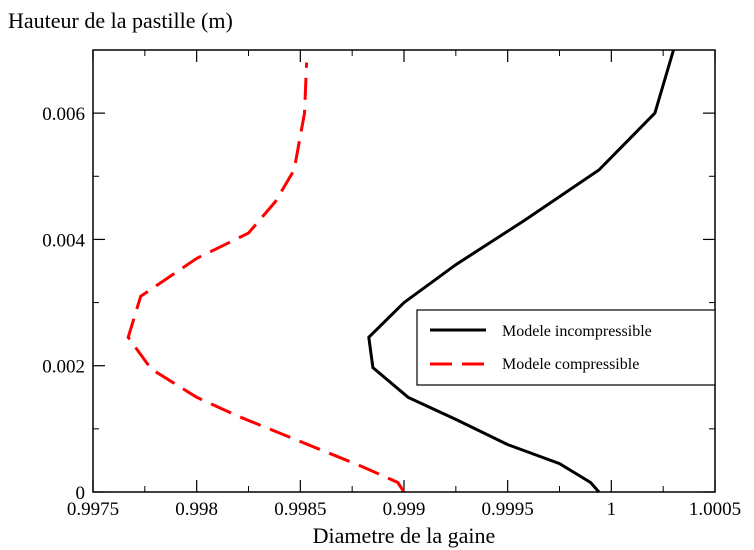 Image resolution: width=754 pixels, height=550 pixels. Describe the element at coordinates (404, 535) in the screenshot. I see `x-axis-title: Diametre de la gaine` at that location.